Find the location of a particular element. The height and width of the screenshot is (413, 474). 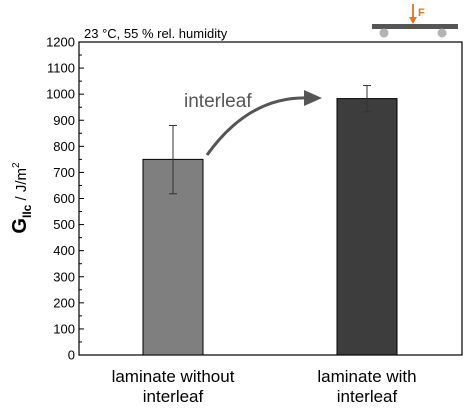

y-tick-label: 100 is located at coordinates (64, 328).